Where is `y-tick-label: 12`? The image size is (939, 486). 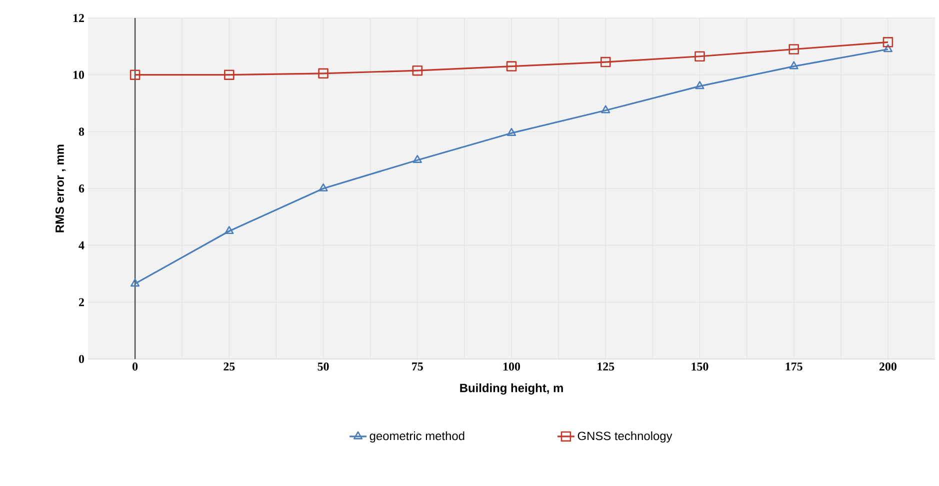
y-tick-label: 12 is located at coordinates (78, 18).